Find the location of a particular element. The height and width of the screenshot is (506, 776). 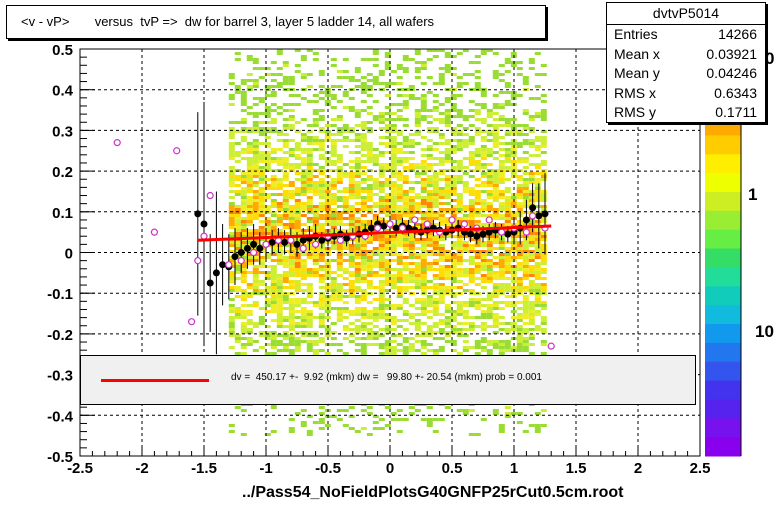

profile-point is located at coordinates (347, 238).